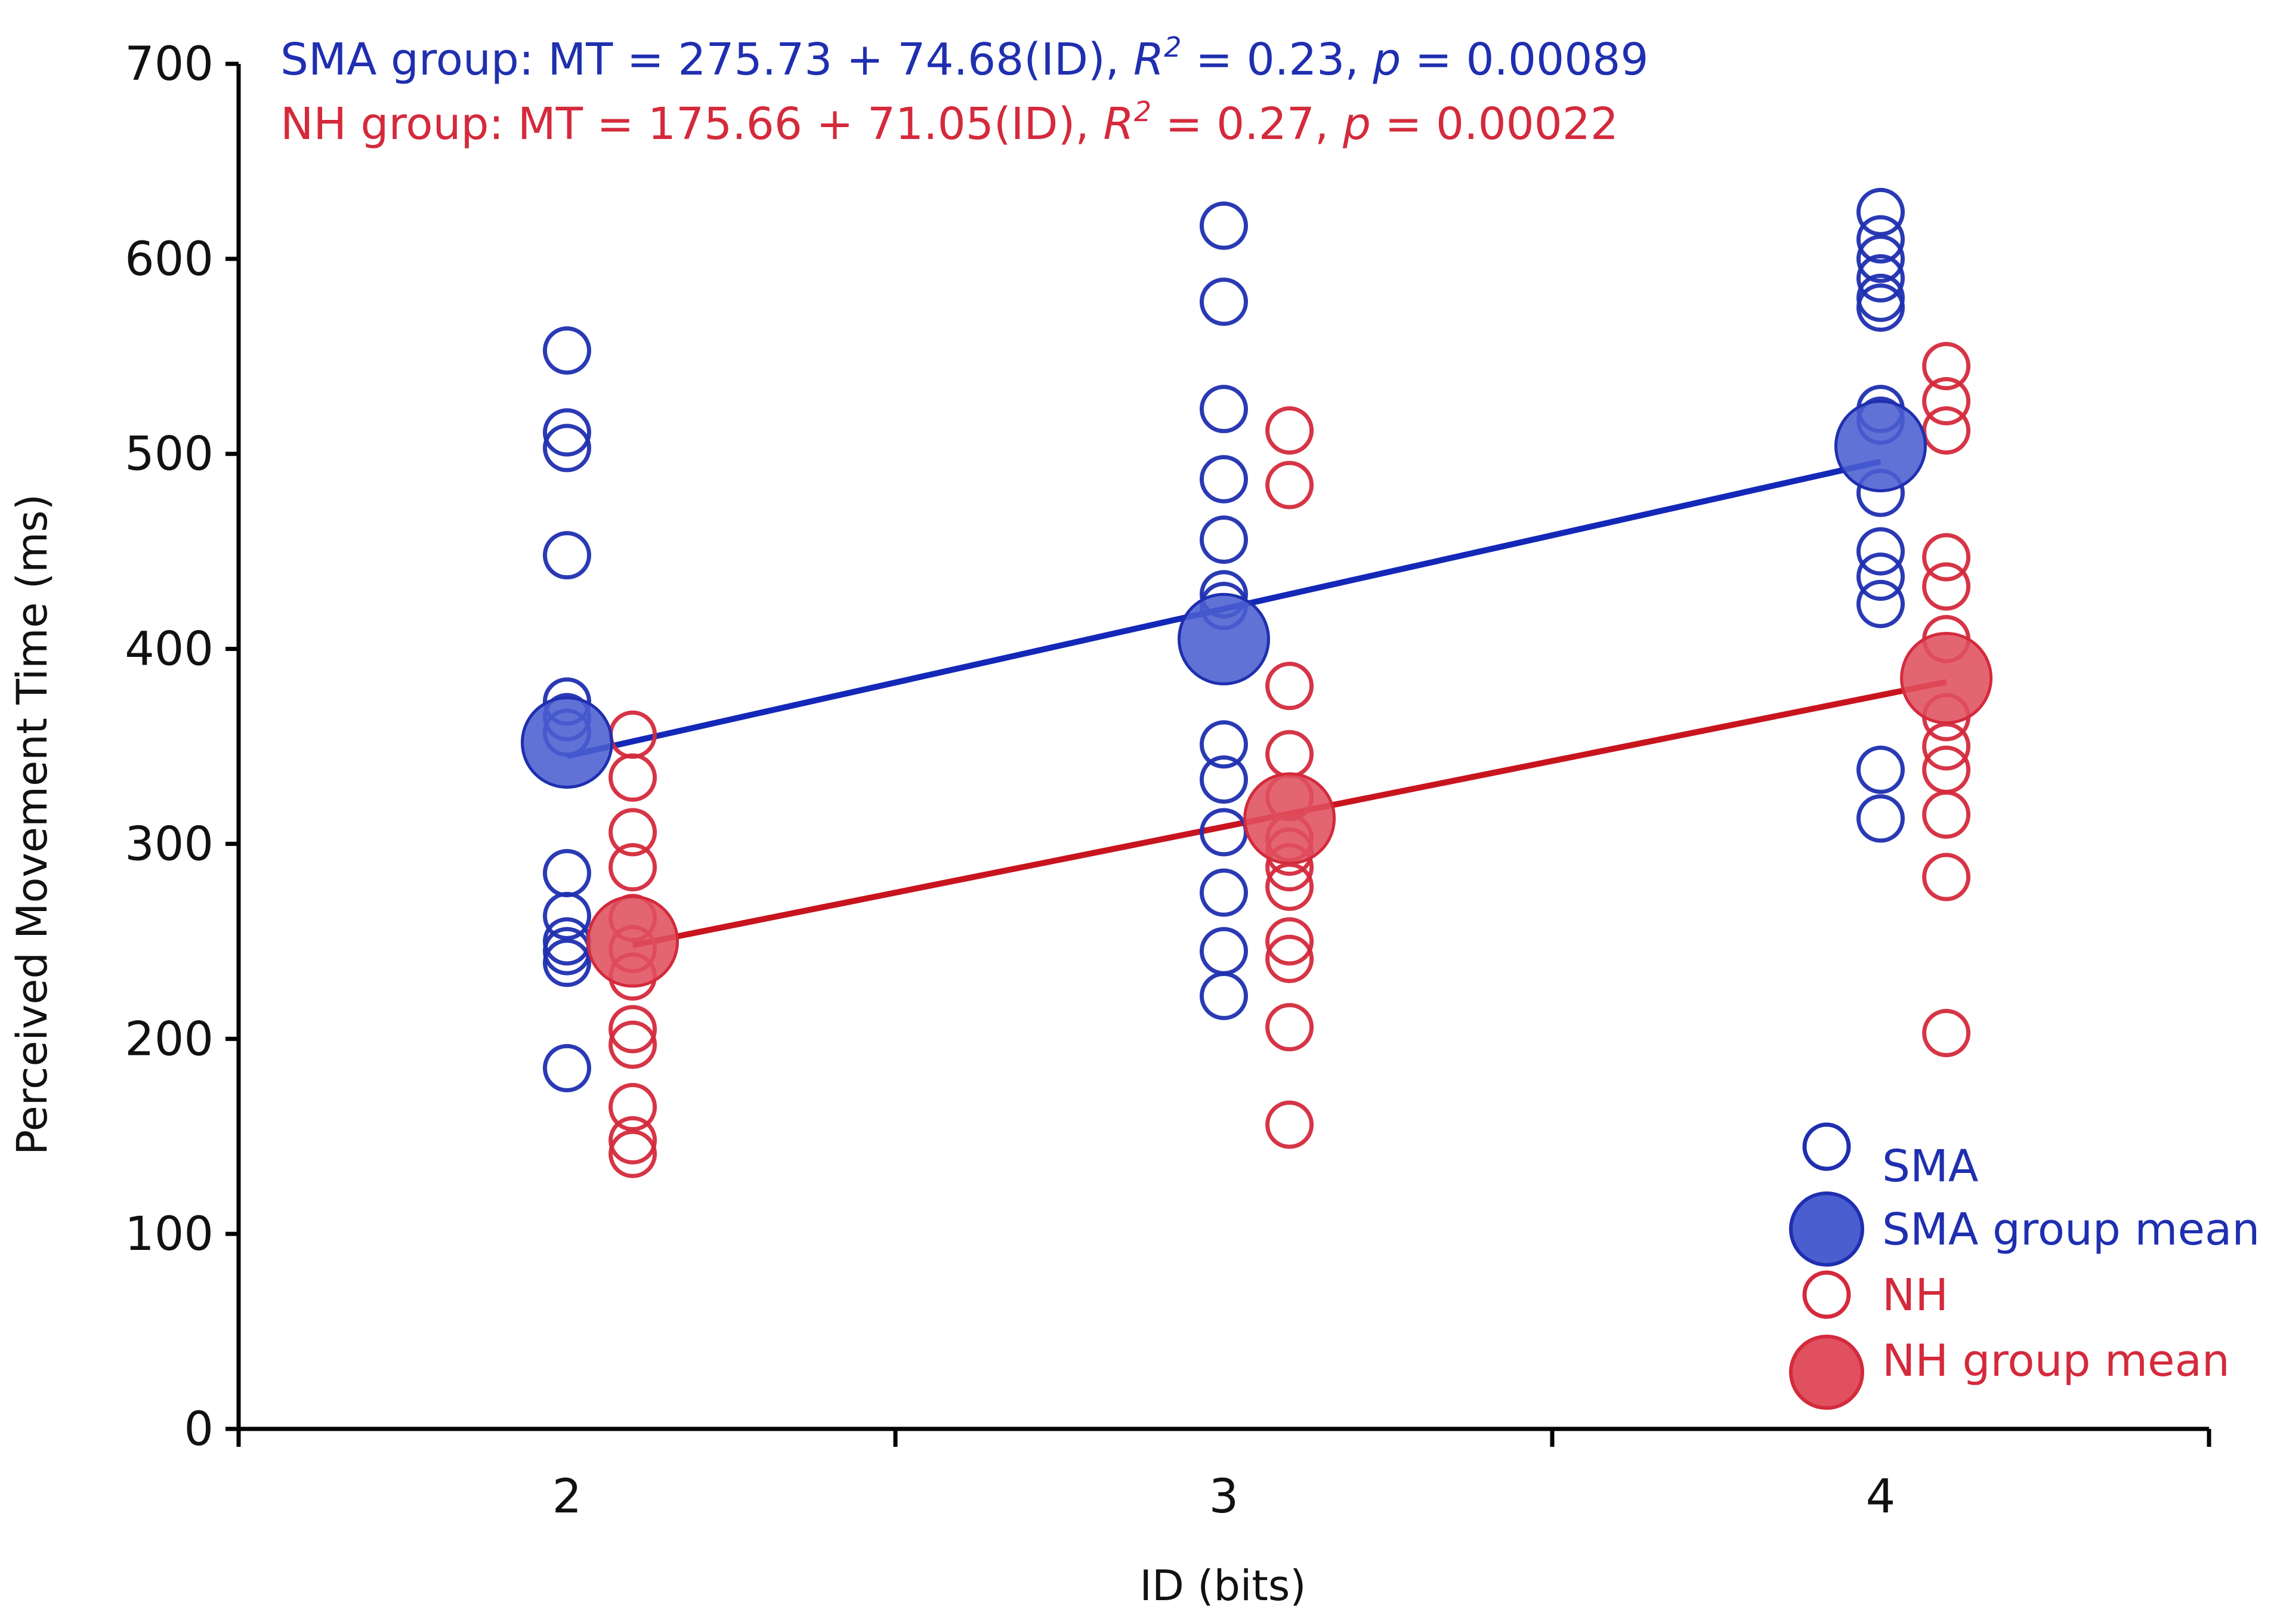 The height and width of the screenshot is (1624, 2280). What do you see at coordinates (170, 454) in the screenshot?
I see `y-tick-label: 500` at bounding box center [170, 454].